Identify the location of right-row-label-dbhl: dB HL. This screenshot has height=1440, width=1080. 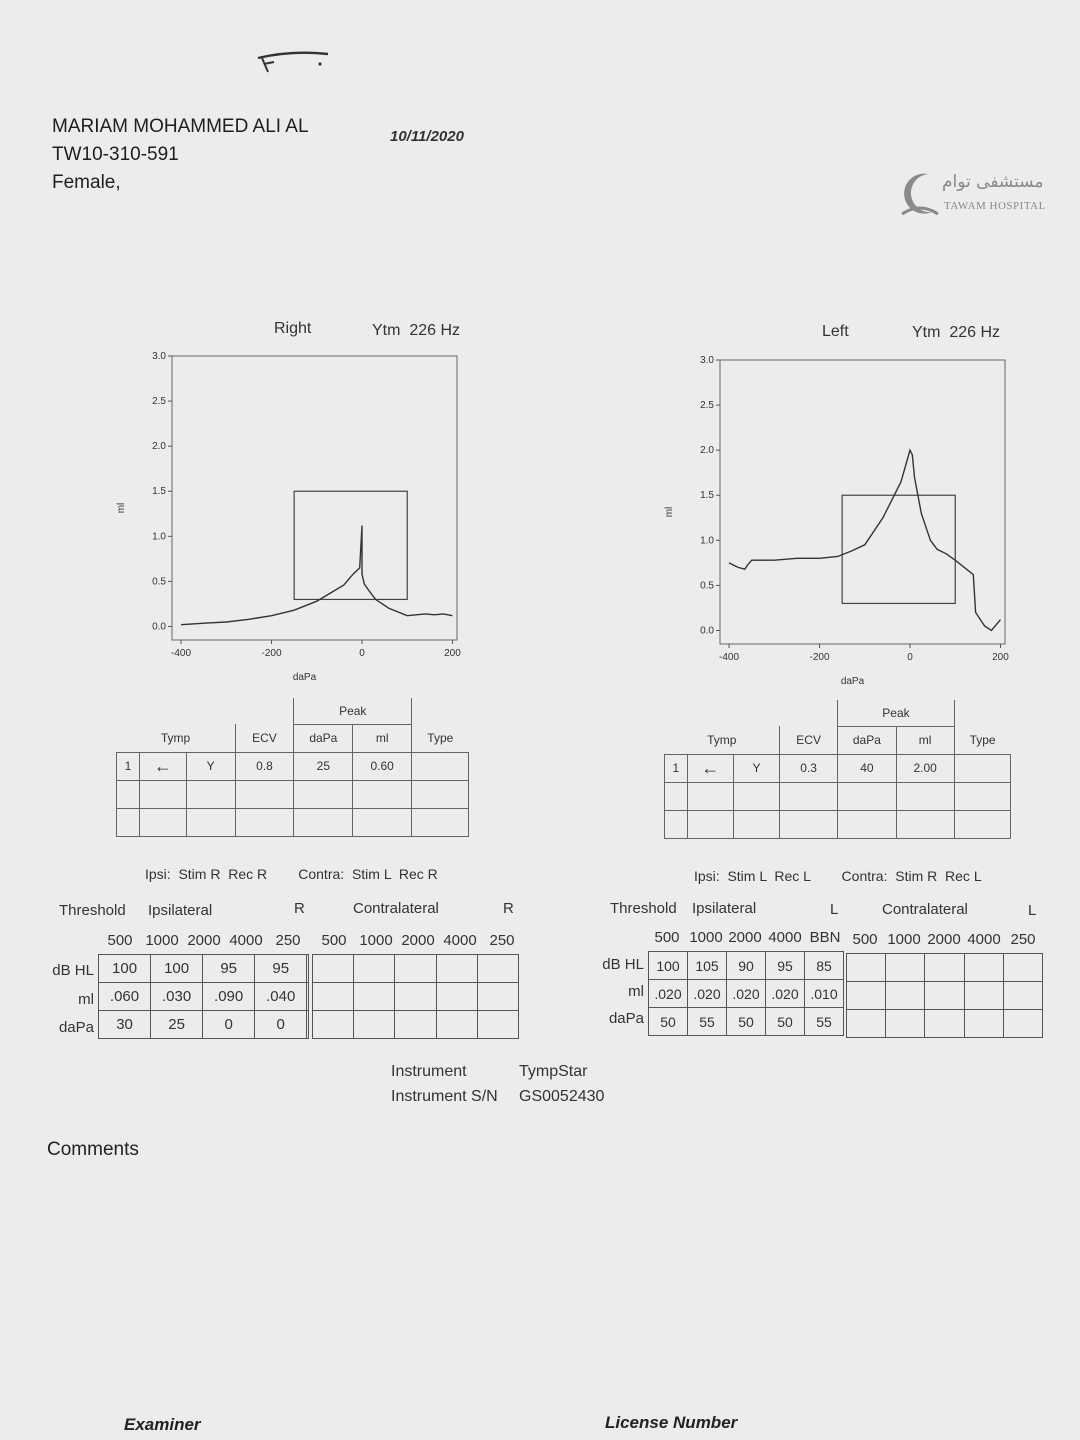
(73, 970).